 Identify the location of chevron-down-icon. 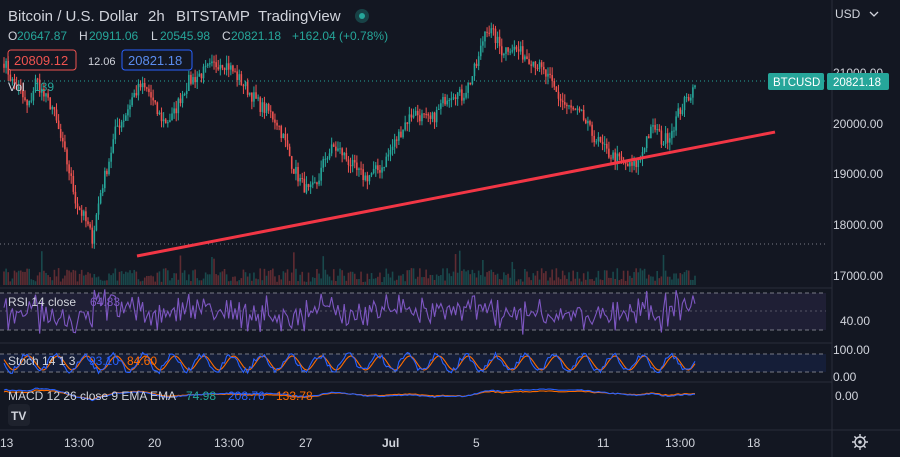
(874, 14).